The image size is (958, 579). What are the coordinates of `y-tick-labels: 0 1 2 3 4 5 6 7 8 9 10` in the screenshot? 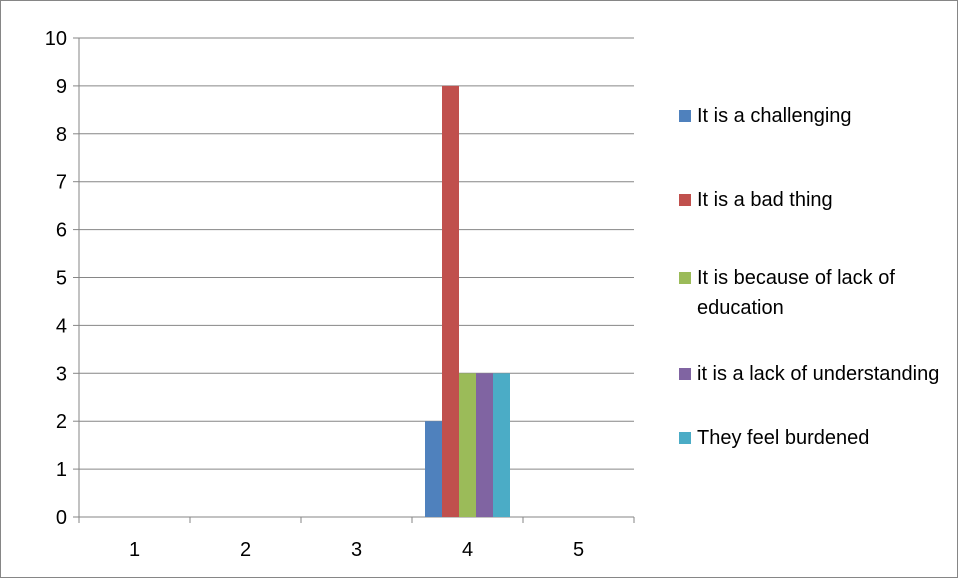 It's located at (56, 278).